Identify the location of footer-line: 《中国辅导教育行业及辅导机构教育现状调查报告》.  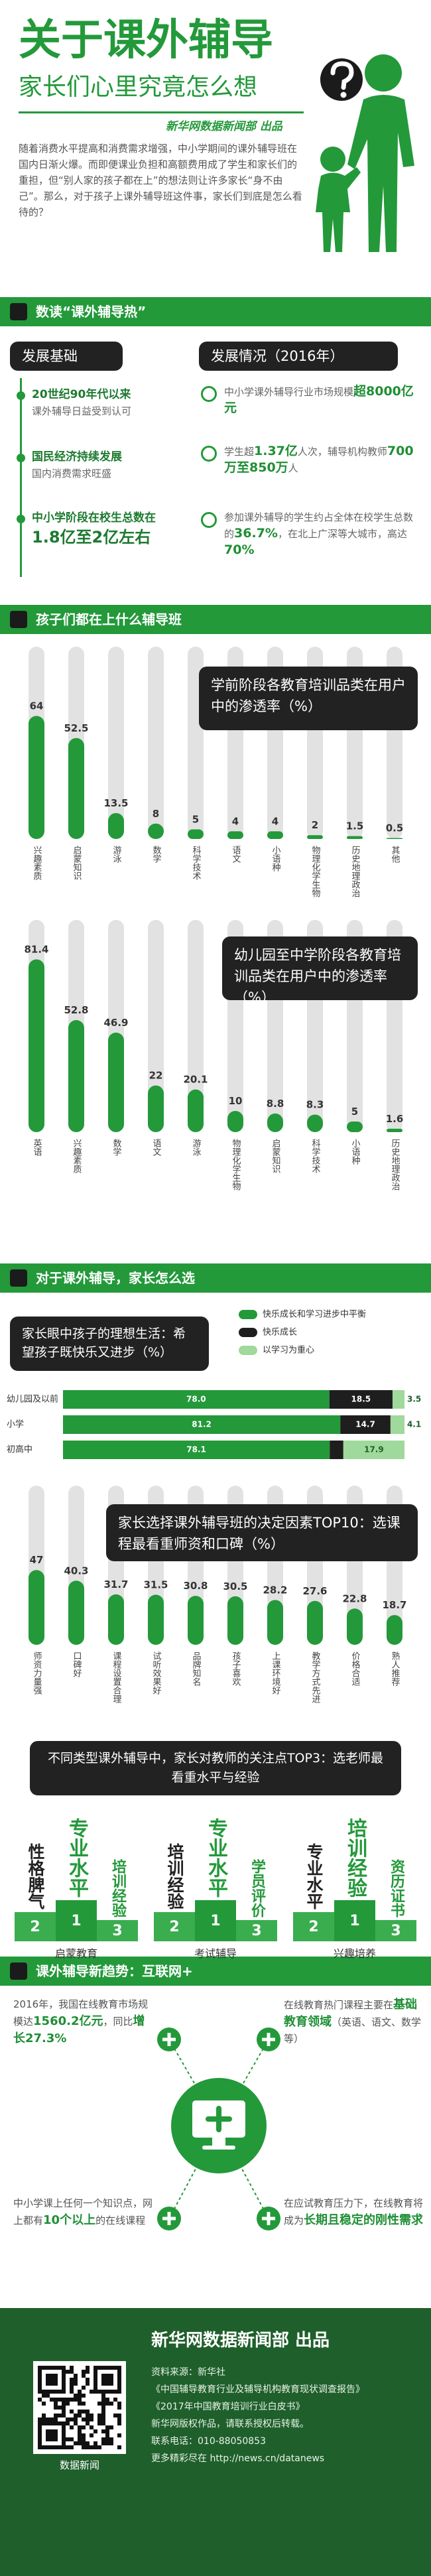
(258, 2390).